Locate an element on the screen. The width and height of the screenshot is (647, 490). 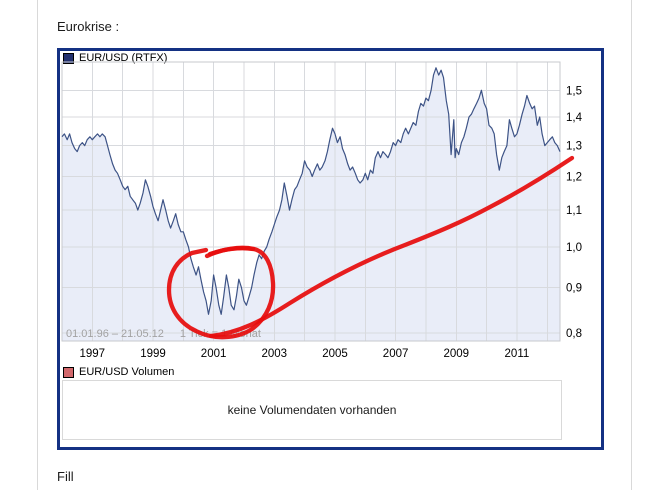
volume-series-legend-label: EUR/USD Volumen is located at coordinates (127, 372).